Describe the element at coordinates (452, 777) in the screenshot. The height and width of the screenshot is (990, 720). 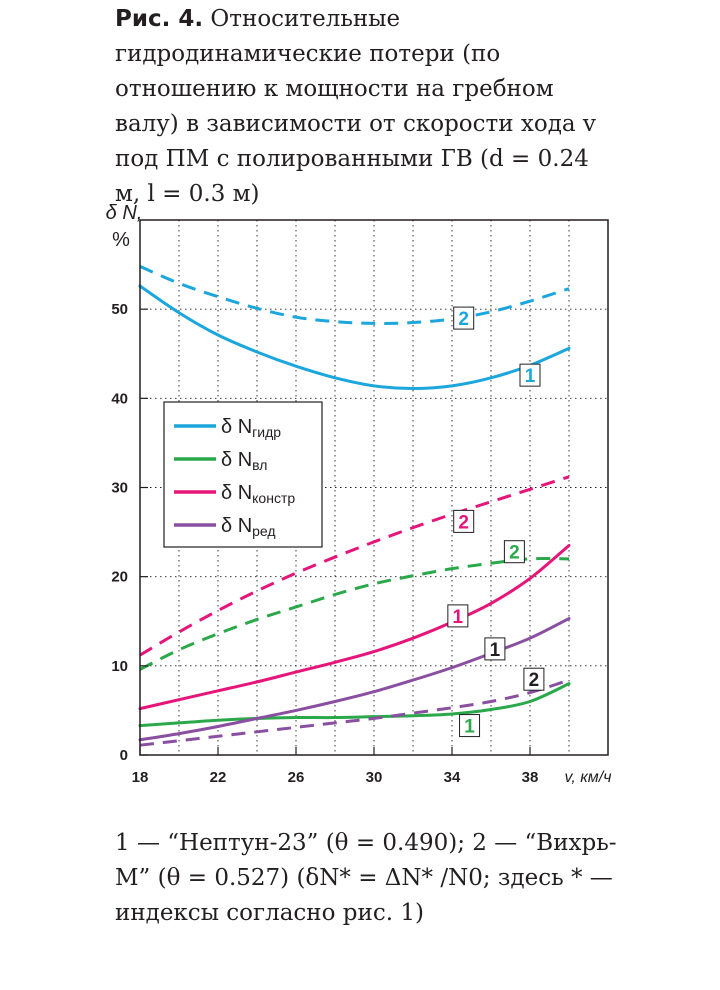
I see `x-tick-label: 34` at that location.